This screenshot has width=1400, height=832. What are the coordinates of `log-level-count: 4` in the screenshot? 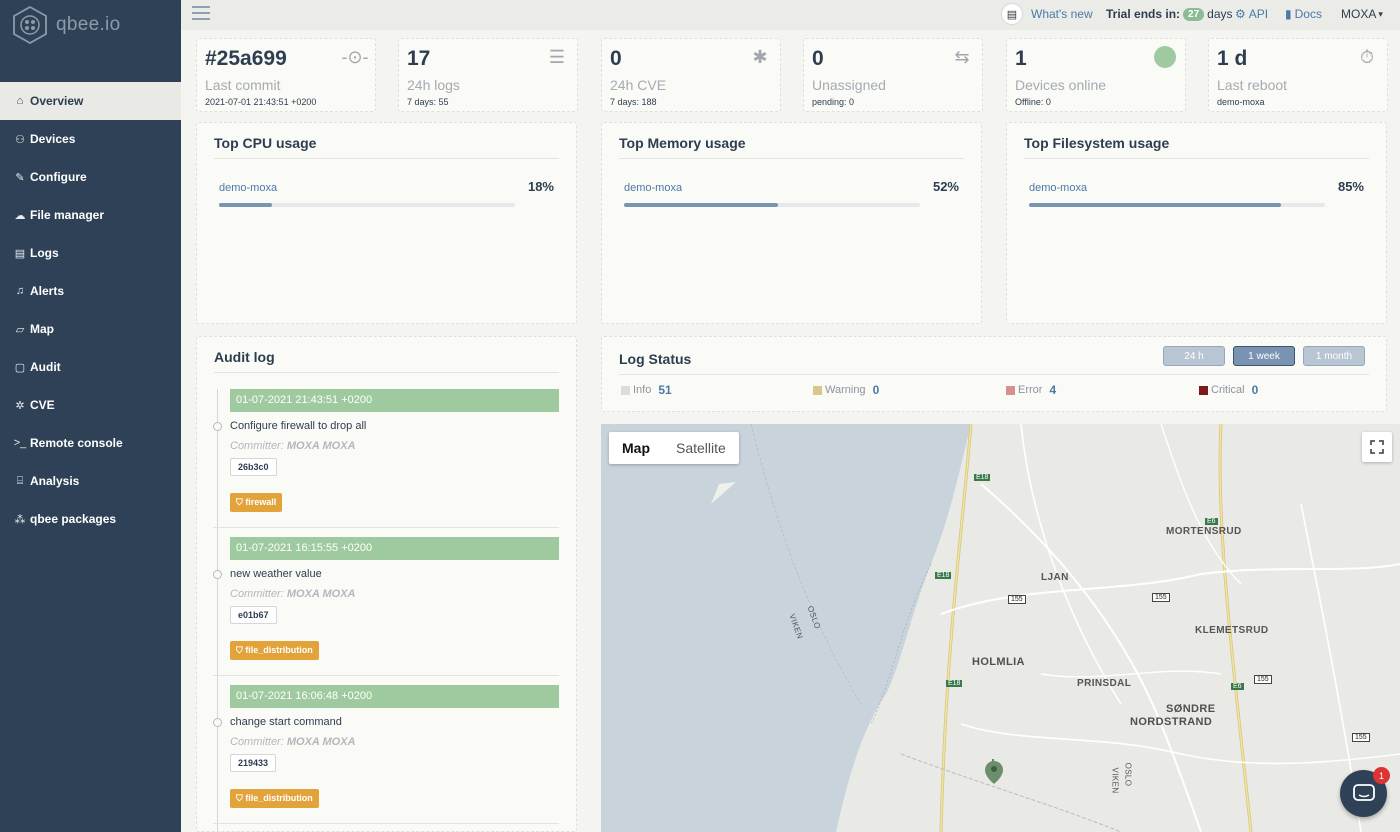 It's located at (1053, 390).